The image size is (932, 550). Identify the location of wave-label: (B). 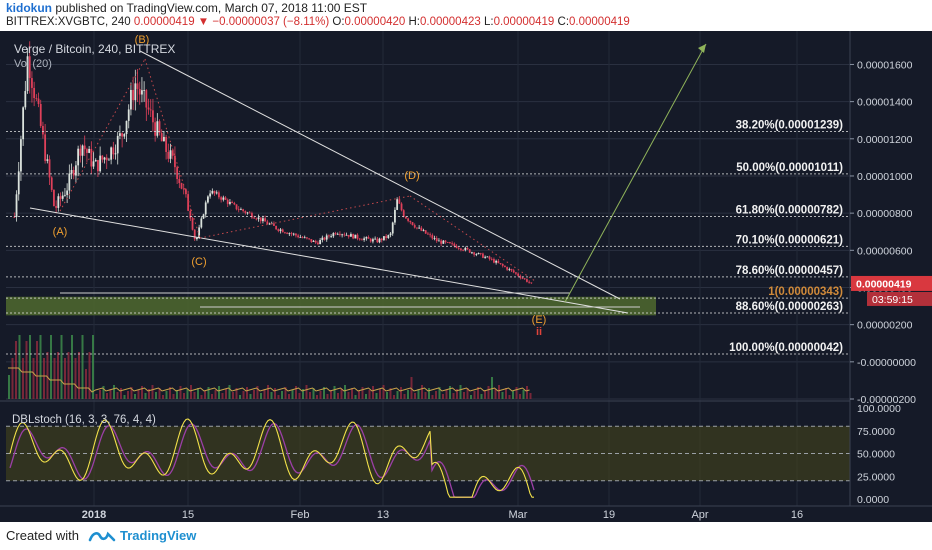
(142, 40).